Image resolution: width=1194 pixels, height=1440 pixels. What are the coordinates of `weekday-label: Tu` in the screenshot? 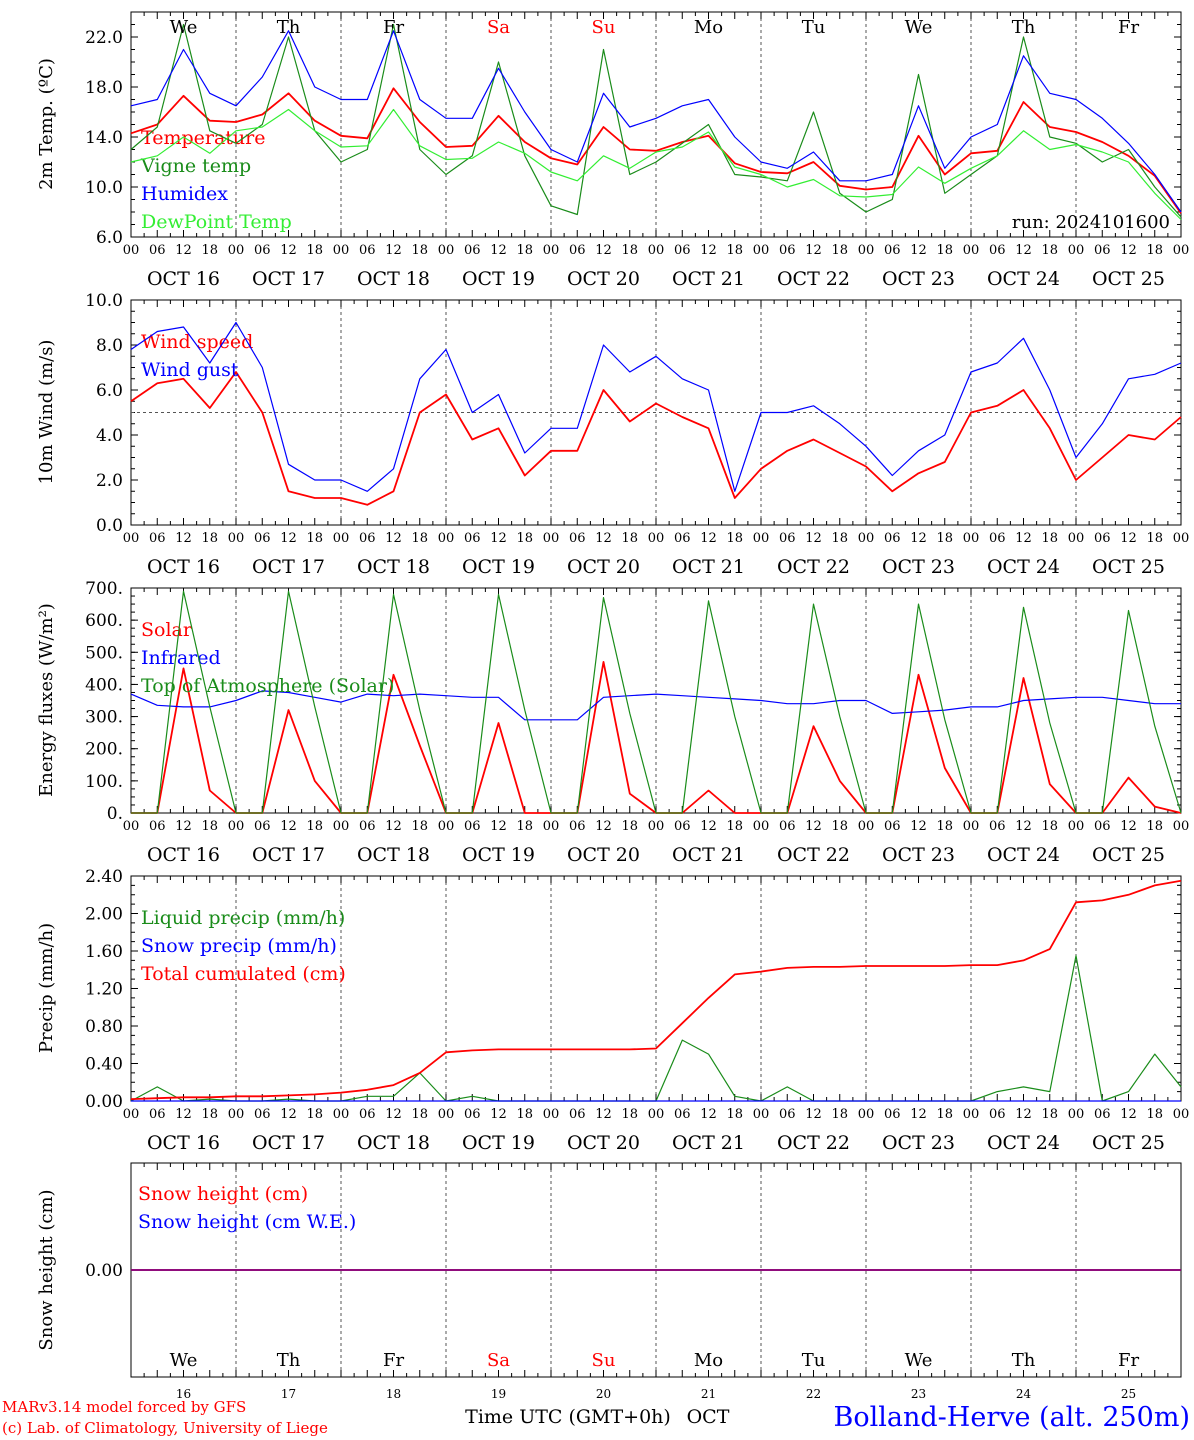 It's located at (814, 1360).